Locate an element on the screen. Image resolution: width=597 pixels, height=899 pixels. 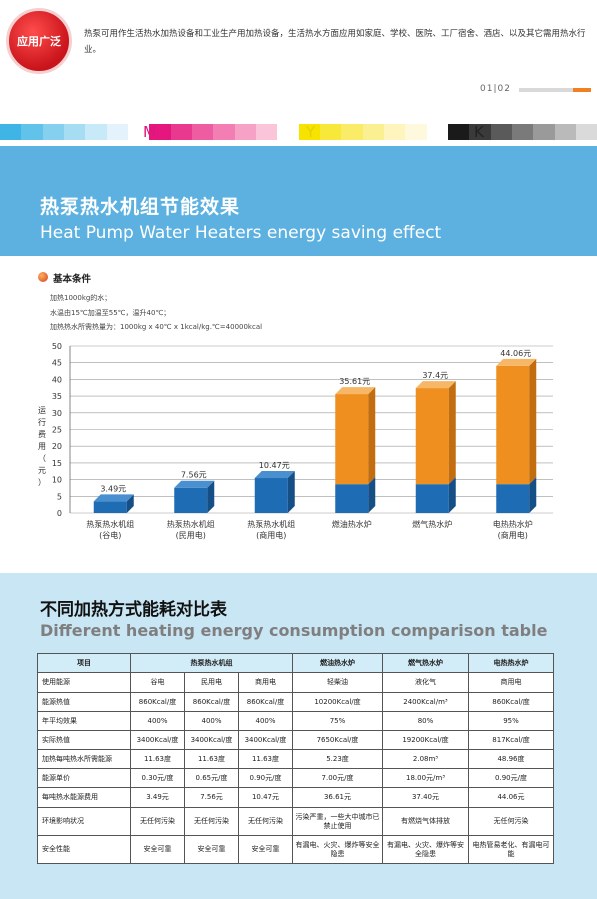
badge-label: 应用广泛 is located at coordinates (39, 41).